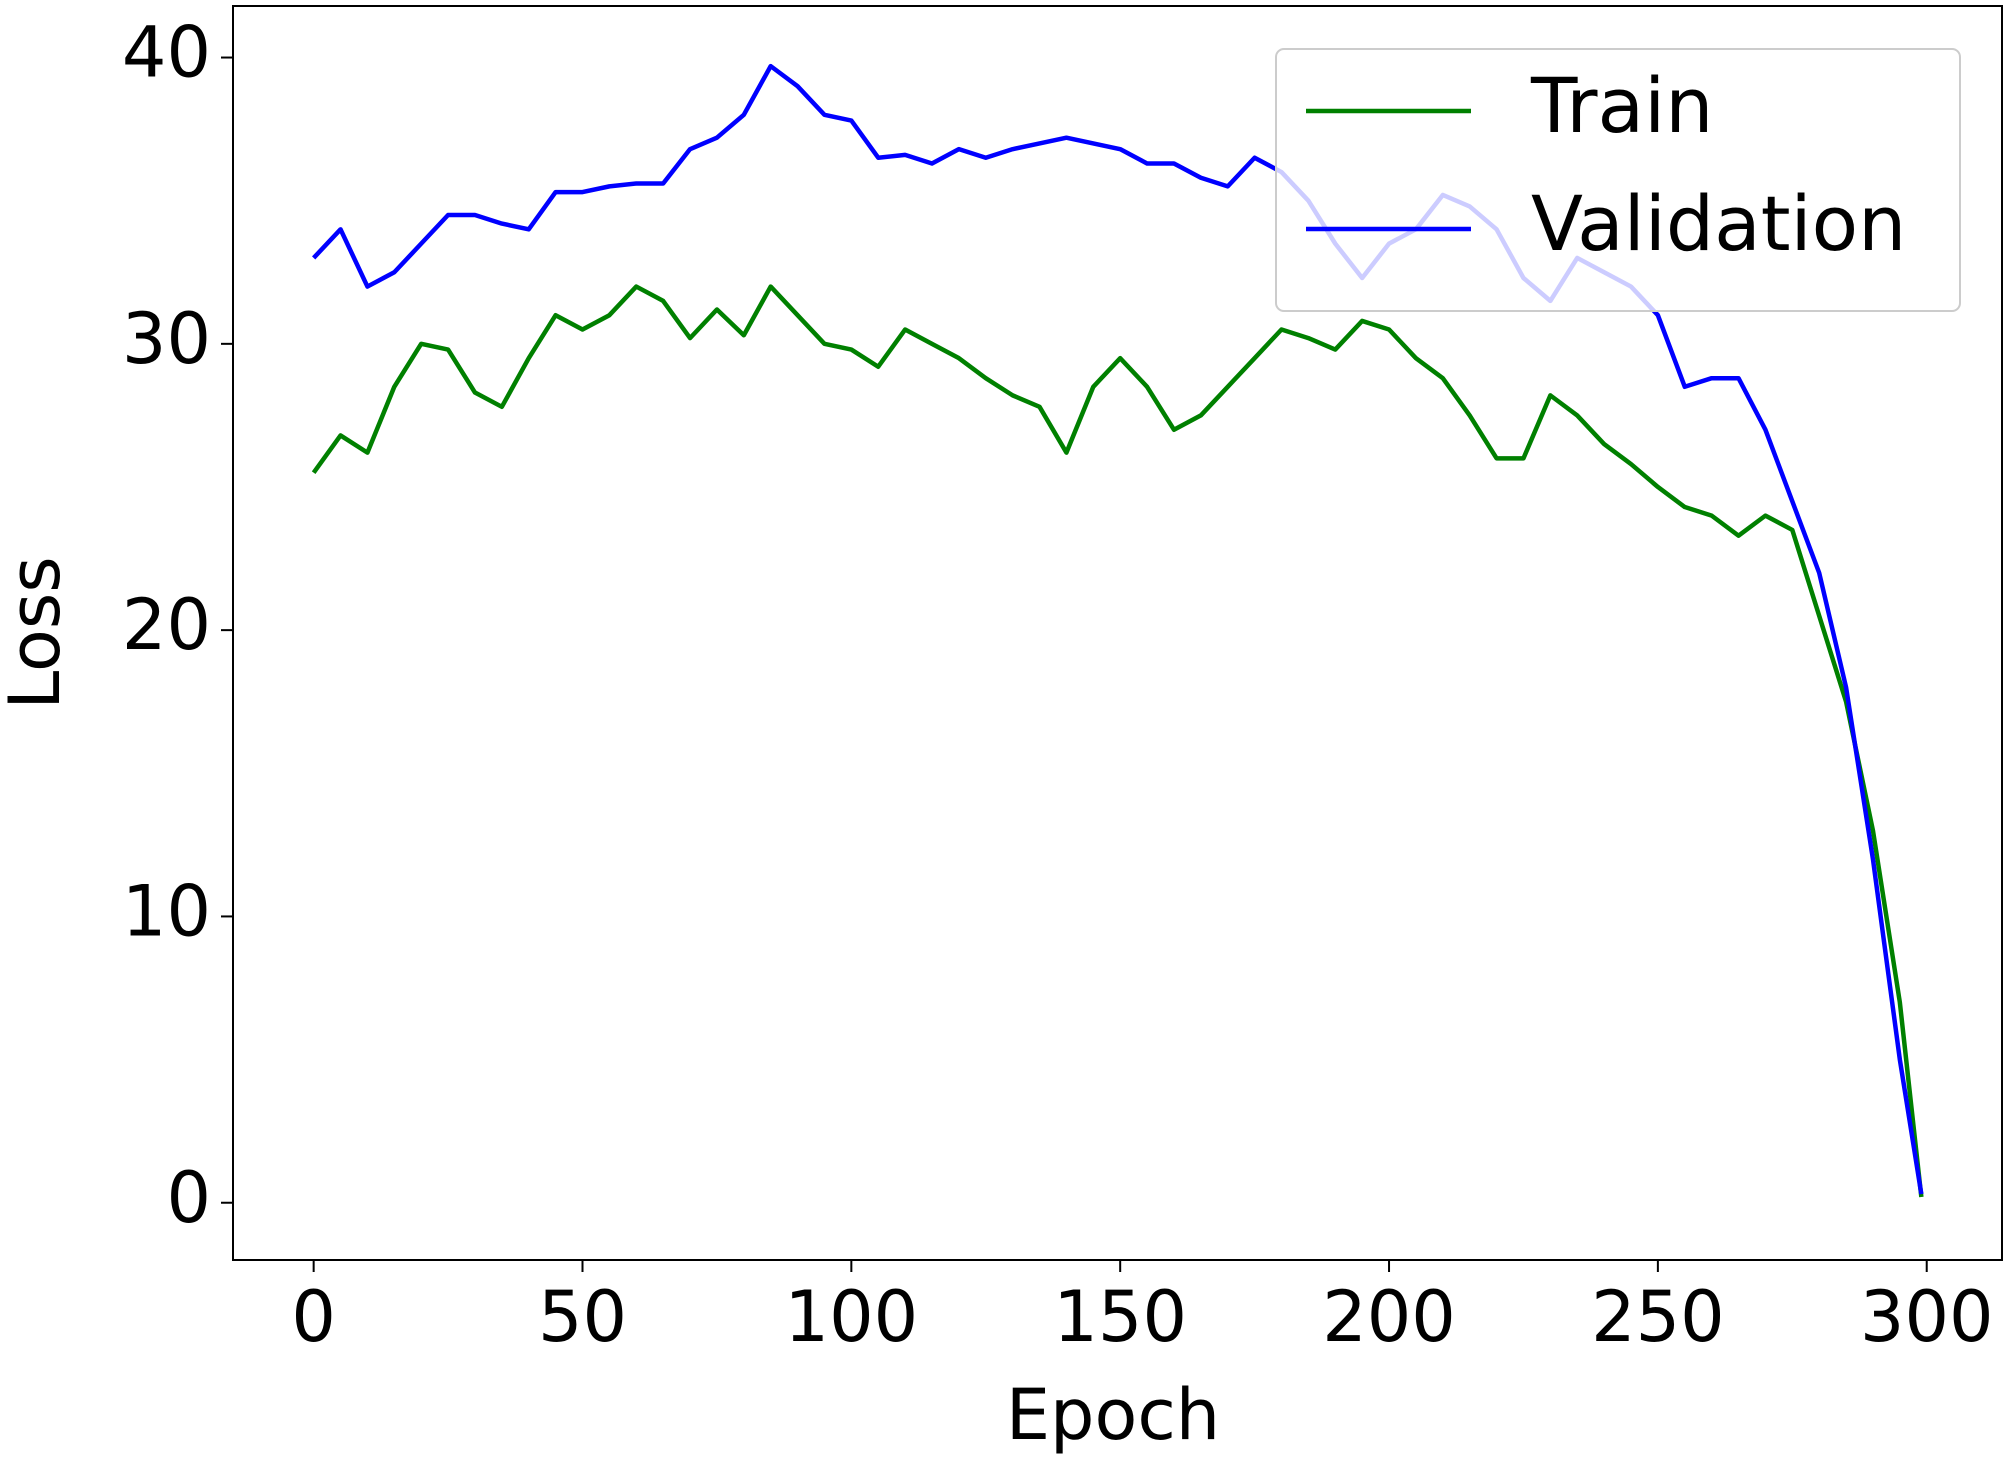 The width and height of the screenshot is (2008, 1469). I want to click on legend-label: Validation, so click(1718, 223).